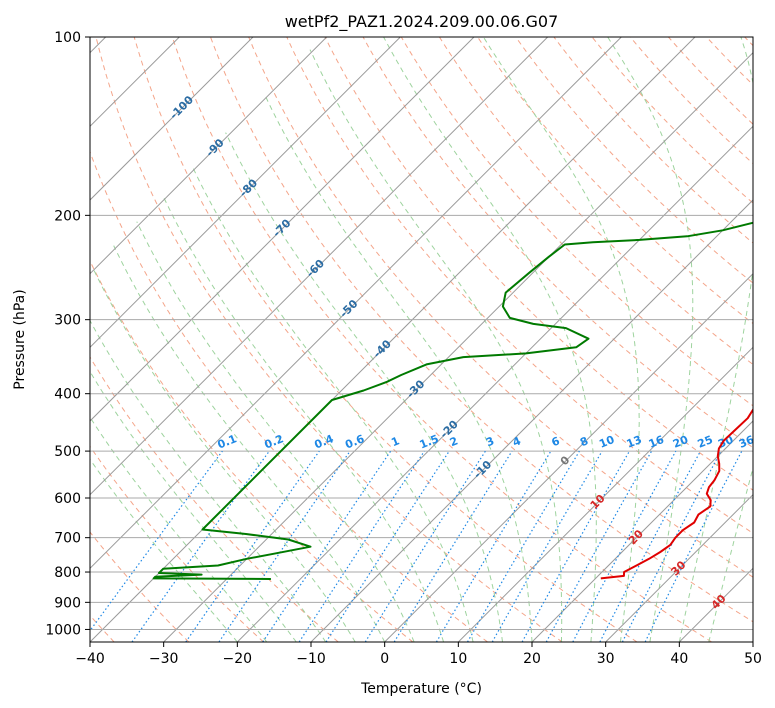 This screenshot has height=708, width=775. What do you see at coordinates (67, 216) in the screenshot?
I see `y-tick-label: 200` at bounding box center [67, 216].